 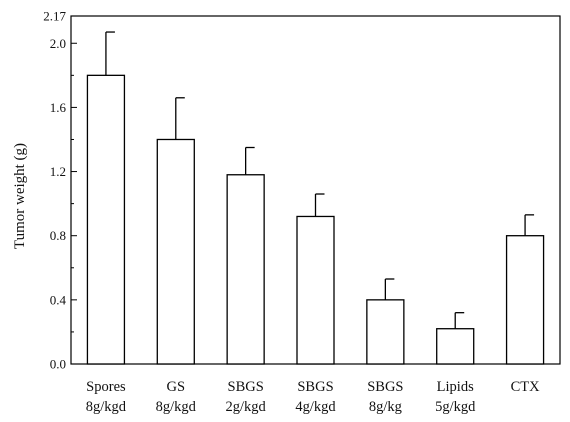 What do you see at coordinates (58, 364) in the screenshot?
I see `y-tick-label: 0.0` at bounding box center [58, 364].